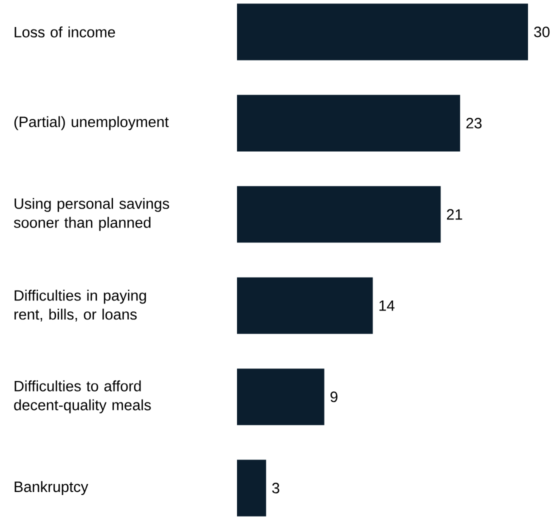 Image resolution: width=560 pixels, height=520 pixels. What do you see at coordinates (387, 305) in the screenshot?
I see `data-label: 14` at bounding box center [387, 305].